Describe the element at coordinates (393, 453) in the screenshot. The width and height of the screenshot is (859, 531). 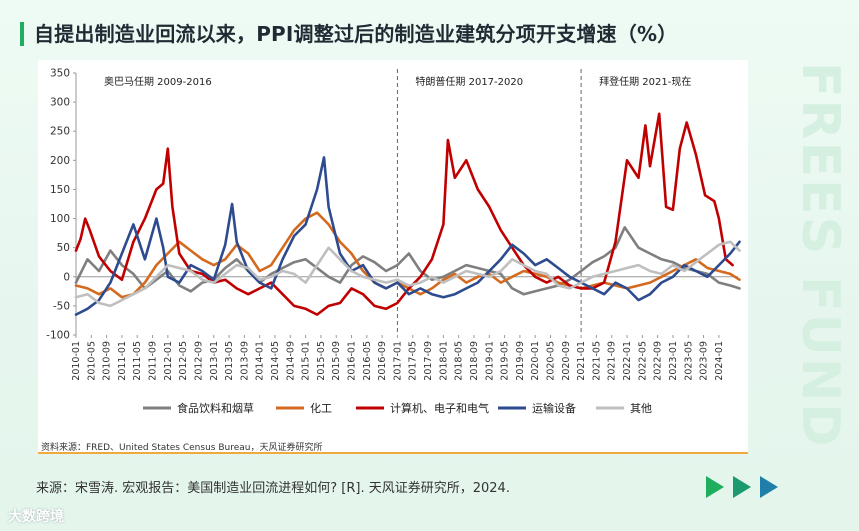
I see `card-bottom-rule` at that location.